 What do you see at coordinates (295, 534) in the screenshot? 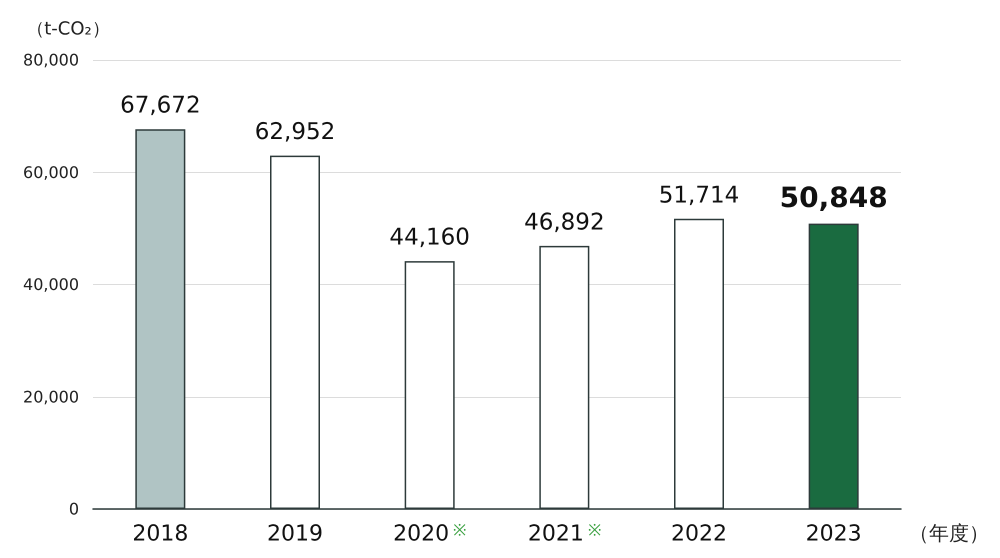
I see `x-tick-label: 2019` at bounding box center [295, 534].